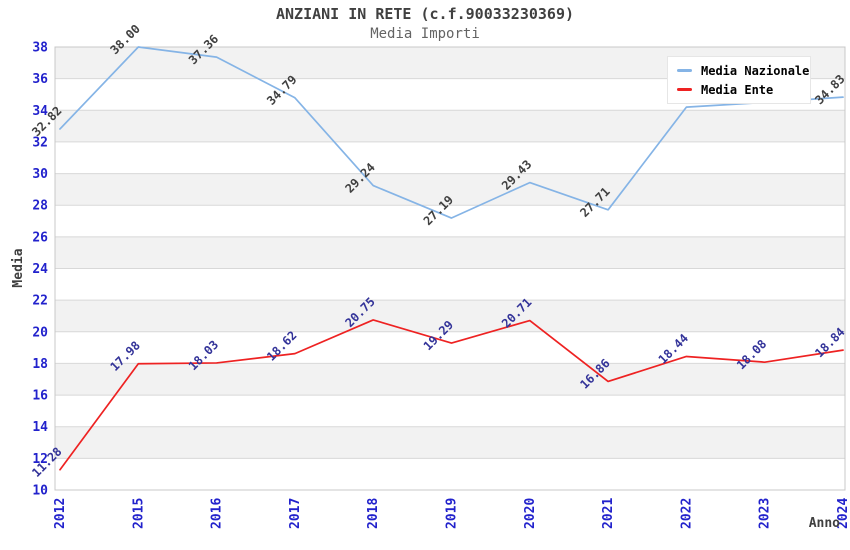 The width and height of the screenshot is (850, 550). Describe the element at coordinates (684, 70) in the screenshot. I see `legend-swatch-media-nazionale-icon` at that location.